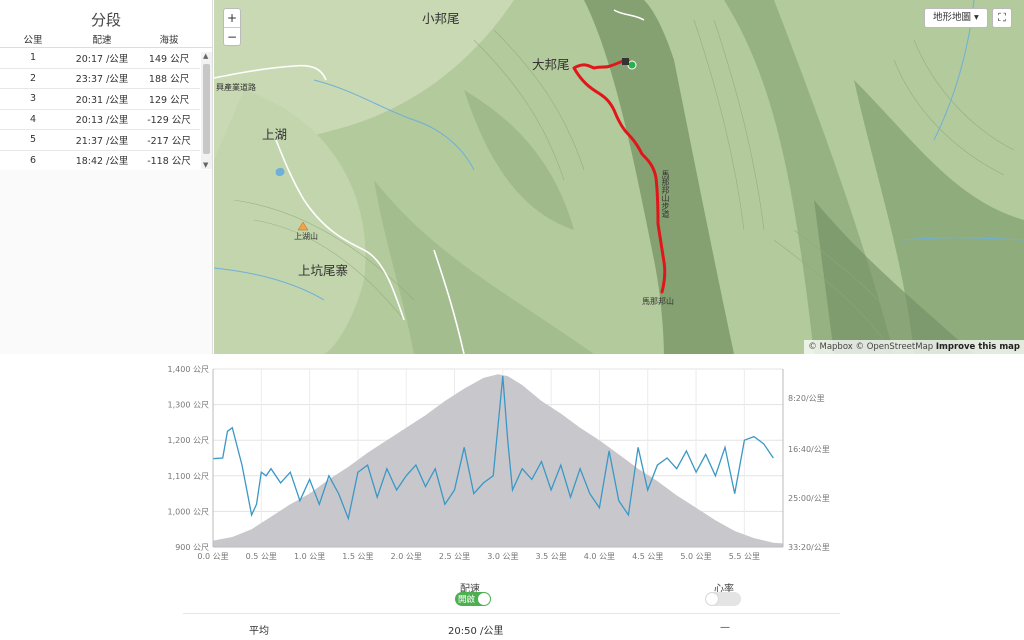 This screenshot has width=1024, height=640. Describe the element at coordinates (188, 476) in the screenshot. I see `y-left-tick-label: 1,100 公尺` at that location.